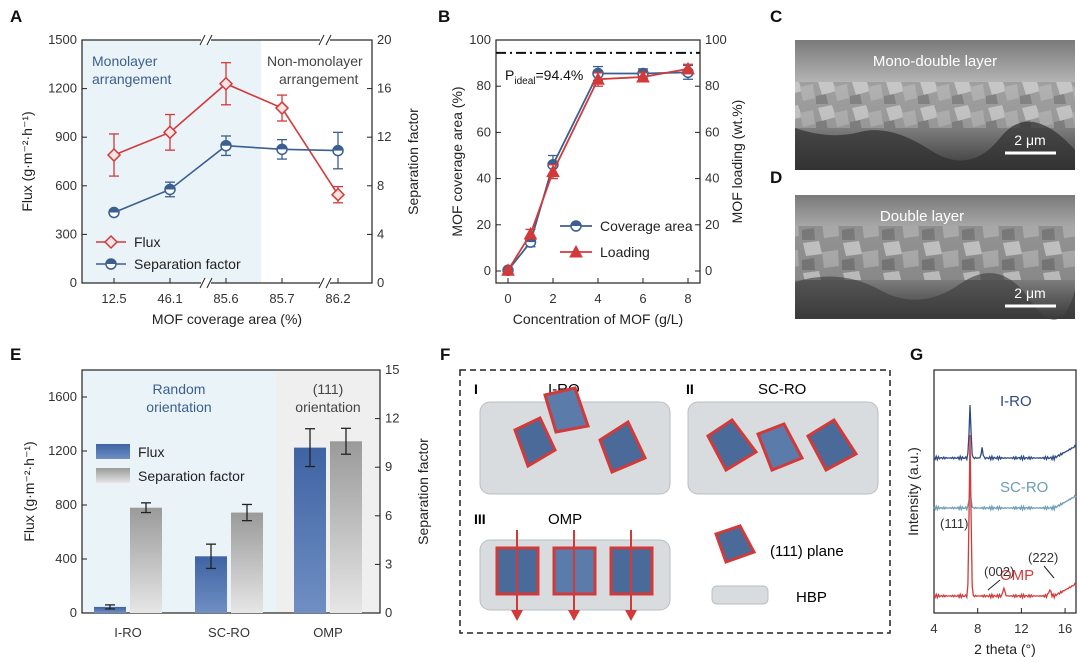  I want to click on panel-b-label: B, so click(444, 16).